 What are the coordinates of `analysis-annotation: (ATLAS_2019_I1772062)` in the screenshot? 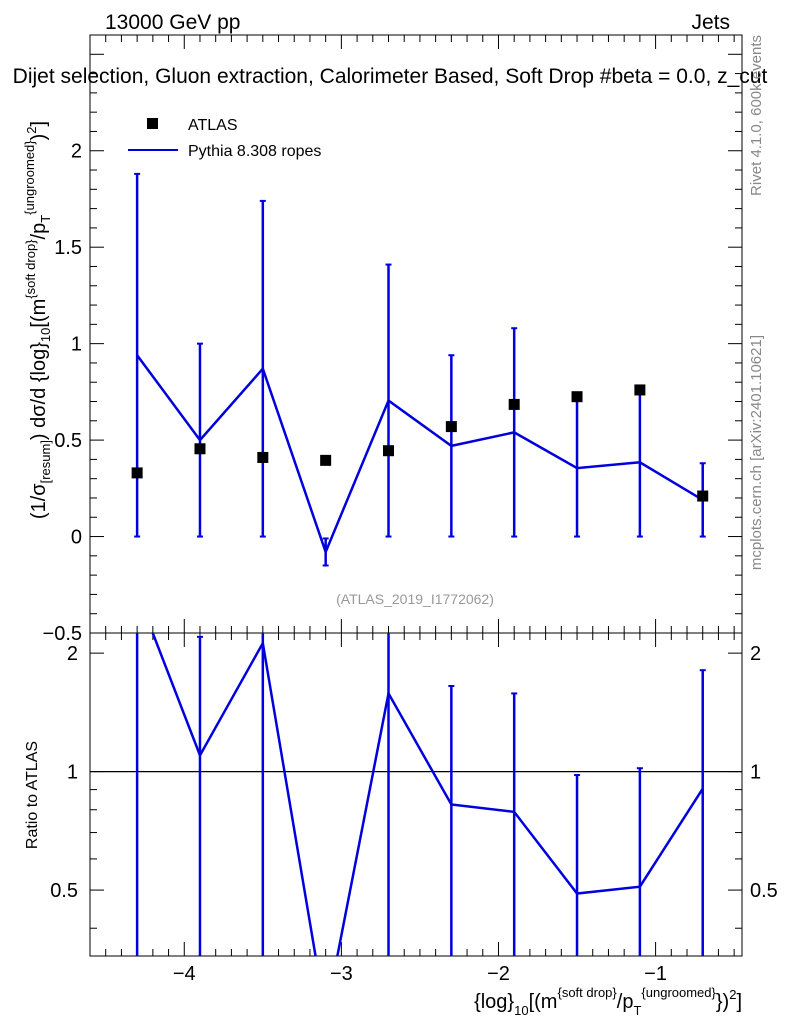 It's located at (415, 599).